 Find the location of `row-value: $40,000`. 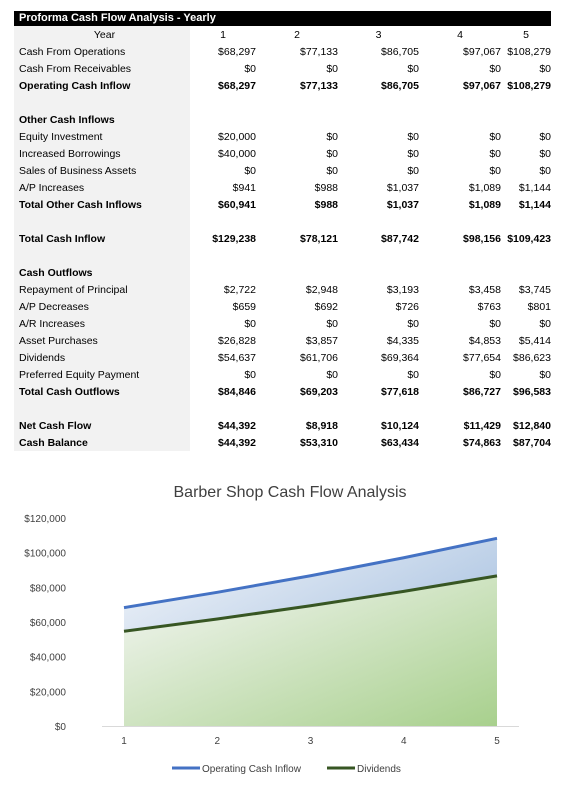

row-value: $40,000 is located at coordinates (237, 153).